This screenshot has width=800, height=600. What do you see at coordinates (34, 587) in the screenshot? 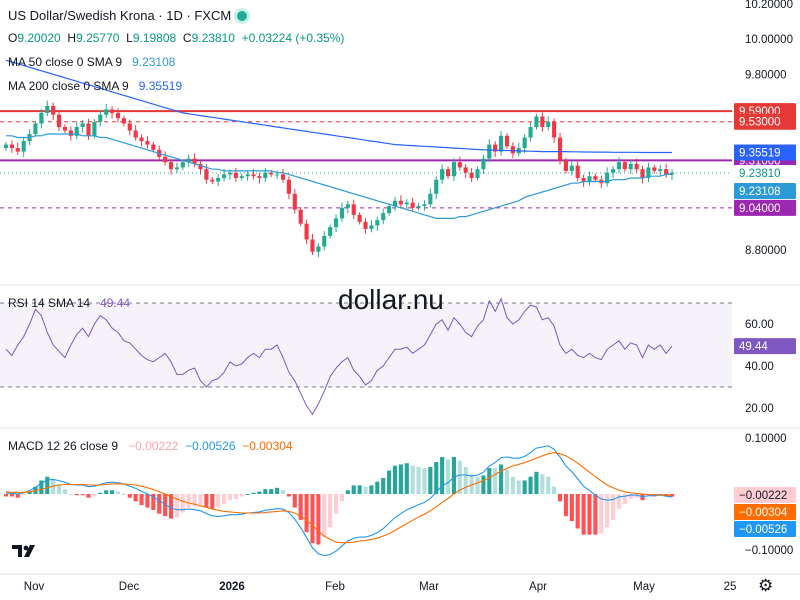
I see `time-tick-label: Nov` at bounding box center [34, 587].